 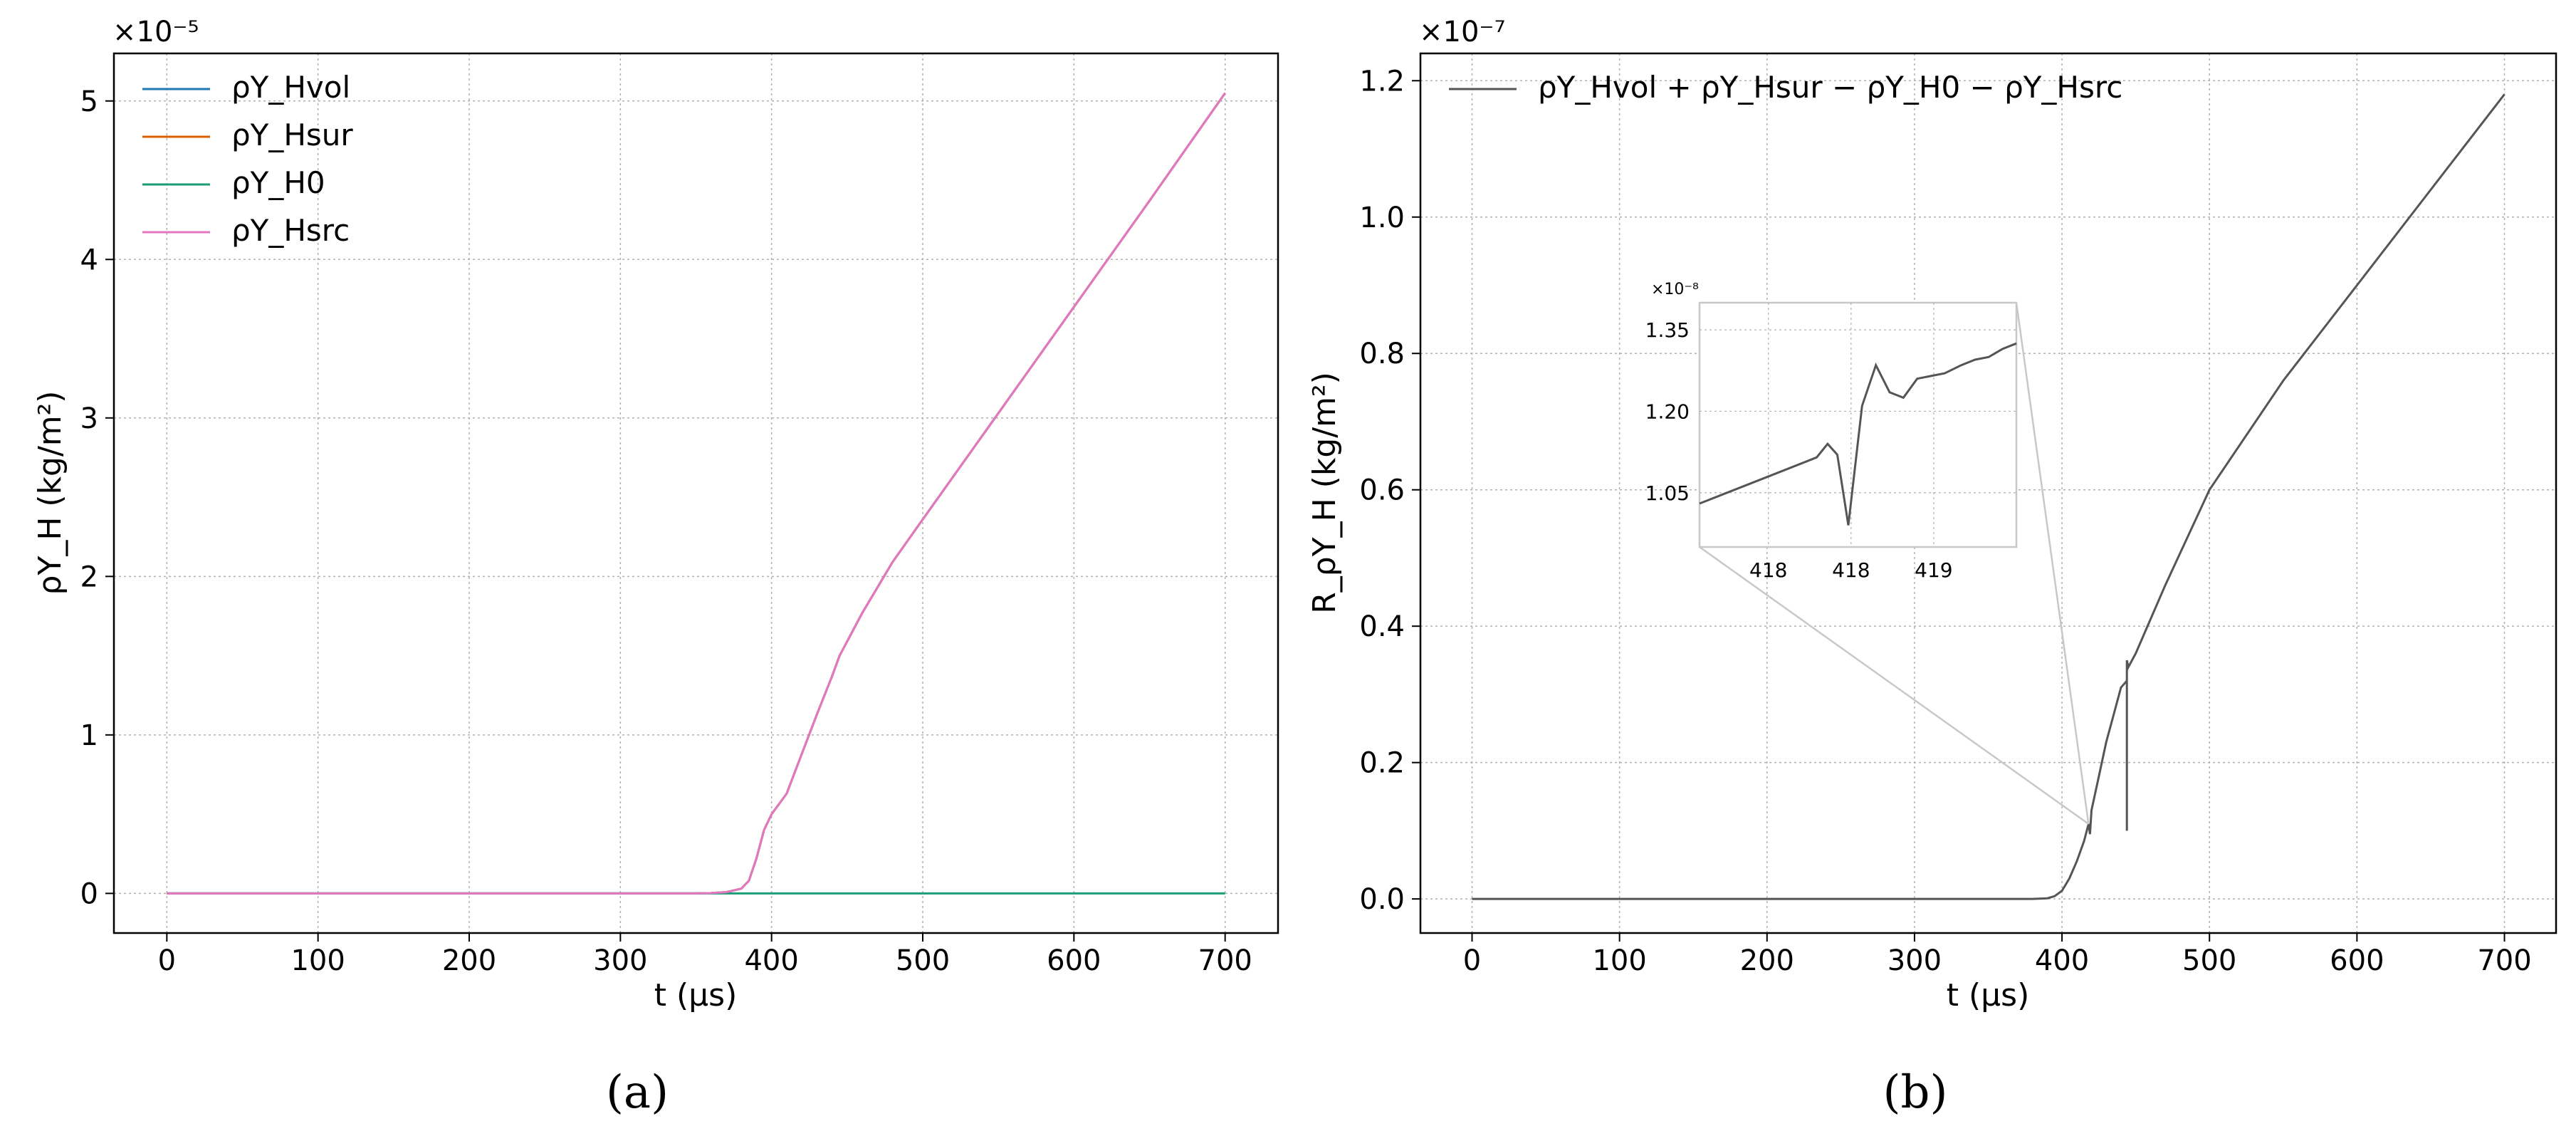 What do you see at coordinates (89, 893) in the screenshot?
I see `y-tick-label: 0` at bounding box center [89, 893].